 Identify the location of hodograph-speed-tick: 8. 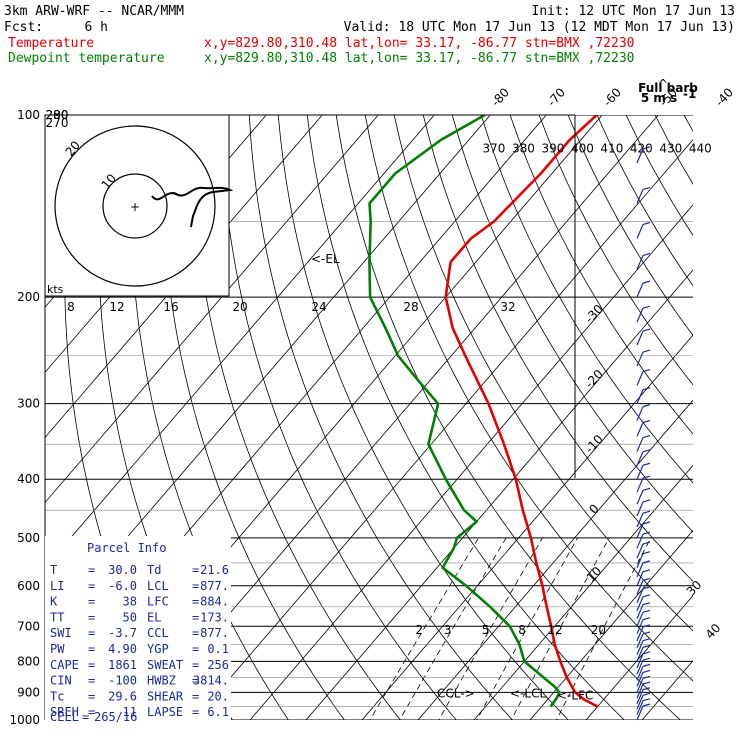
(71, 307).